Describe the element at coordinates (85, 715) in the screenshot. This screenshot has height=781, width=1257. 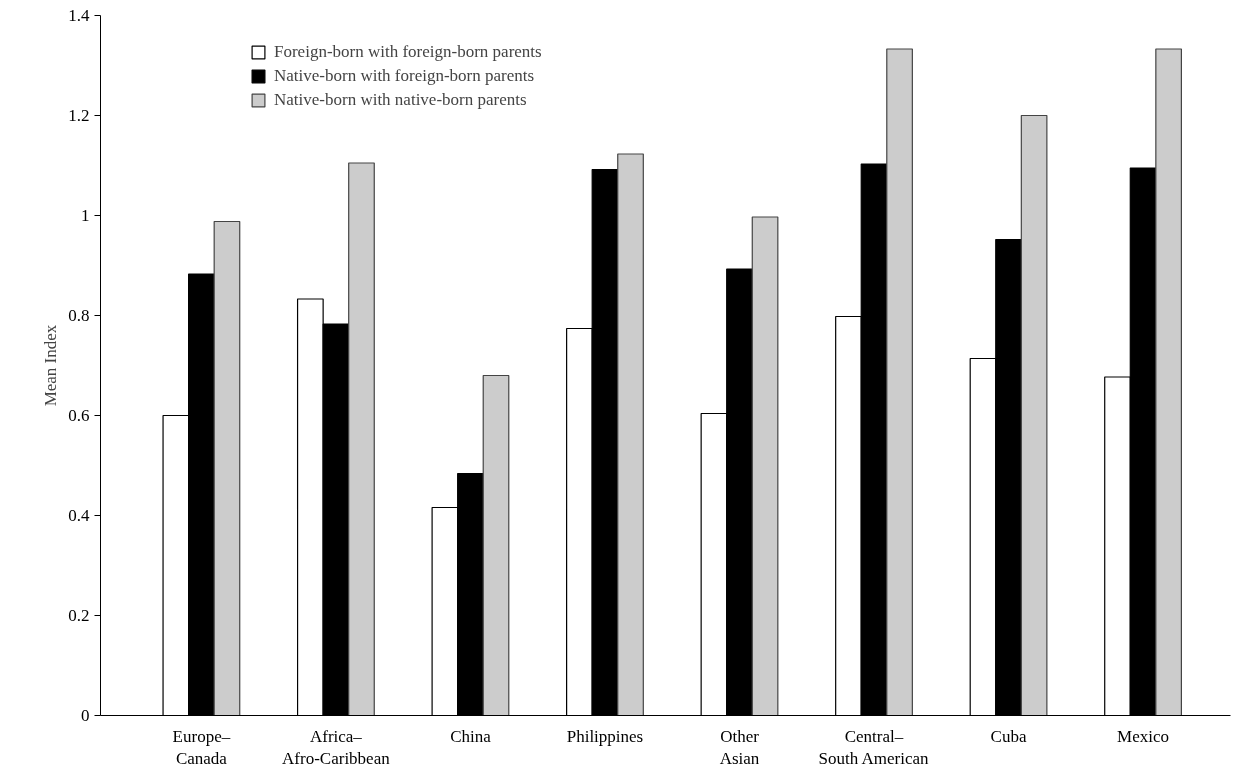
I see `y-tick-label: 0` at that location.